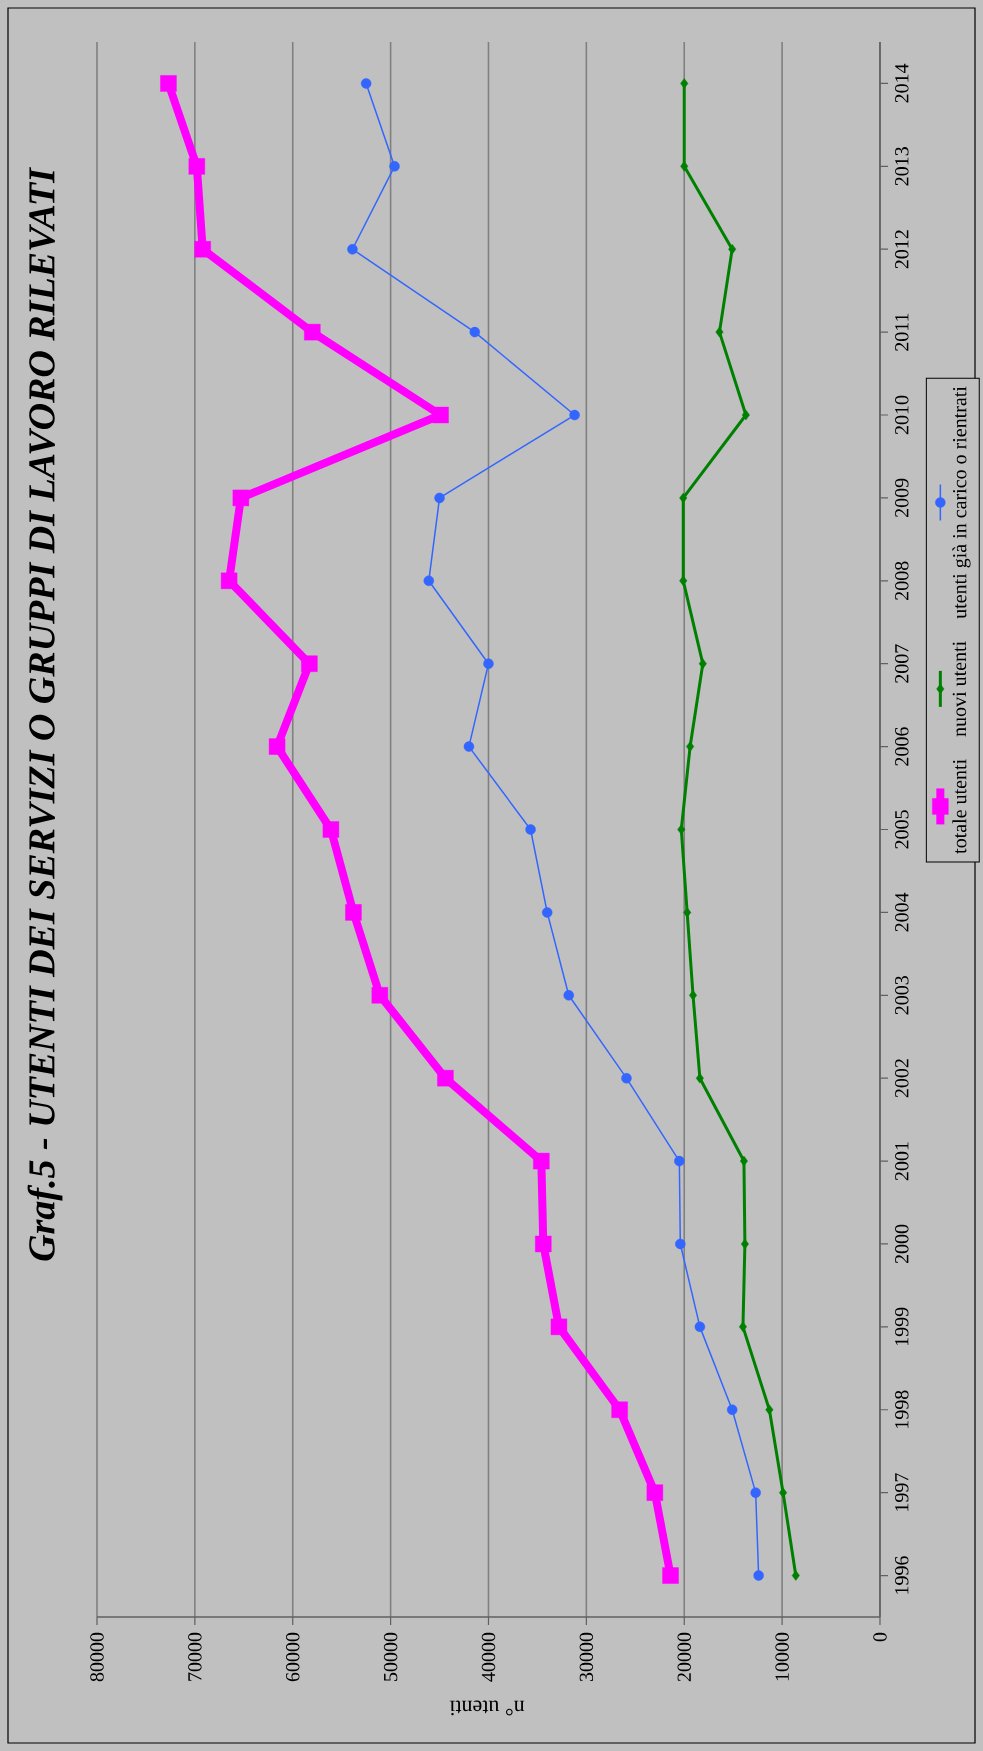  I want to click on legend-label: nuovi utenti, so click(959, 689).